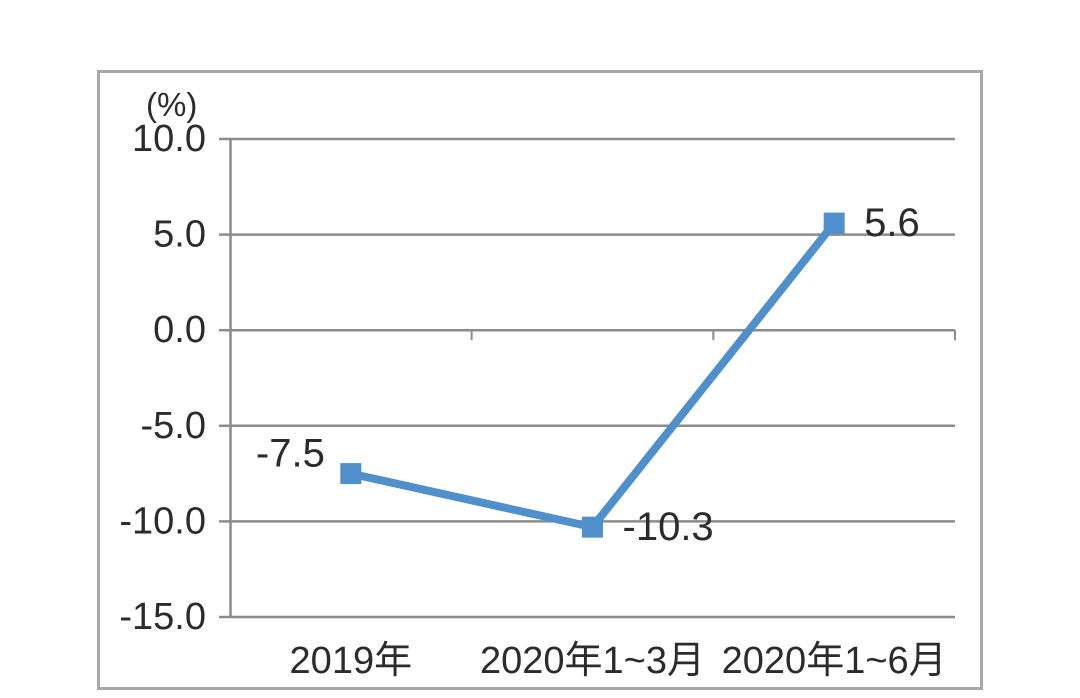  Describe the element at coordinates (172, 104) in the screenshot. I see `y-axis-unit-label: (%)` at that location.